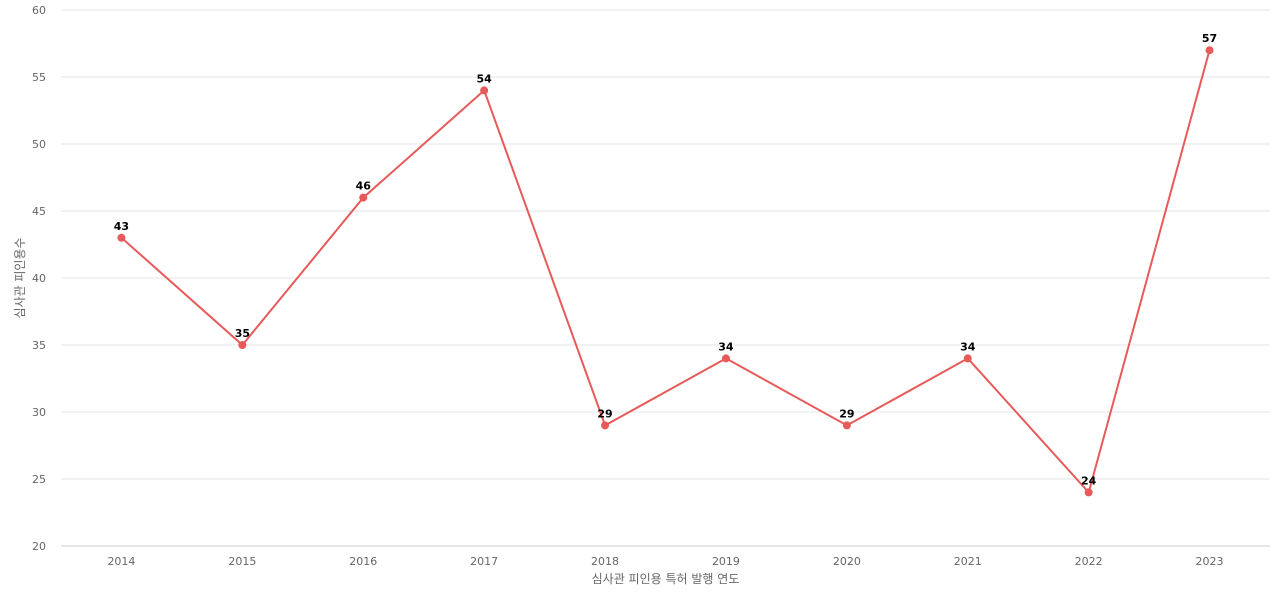 This screenshot has width=1280, height=600. I want to click on y-tick-label: 55, so click(39, 77).